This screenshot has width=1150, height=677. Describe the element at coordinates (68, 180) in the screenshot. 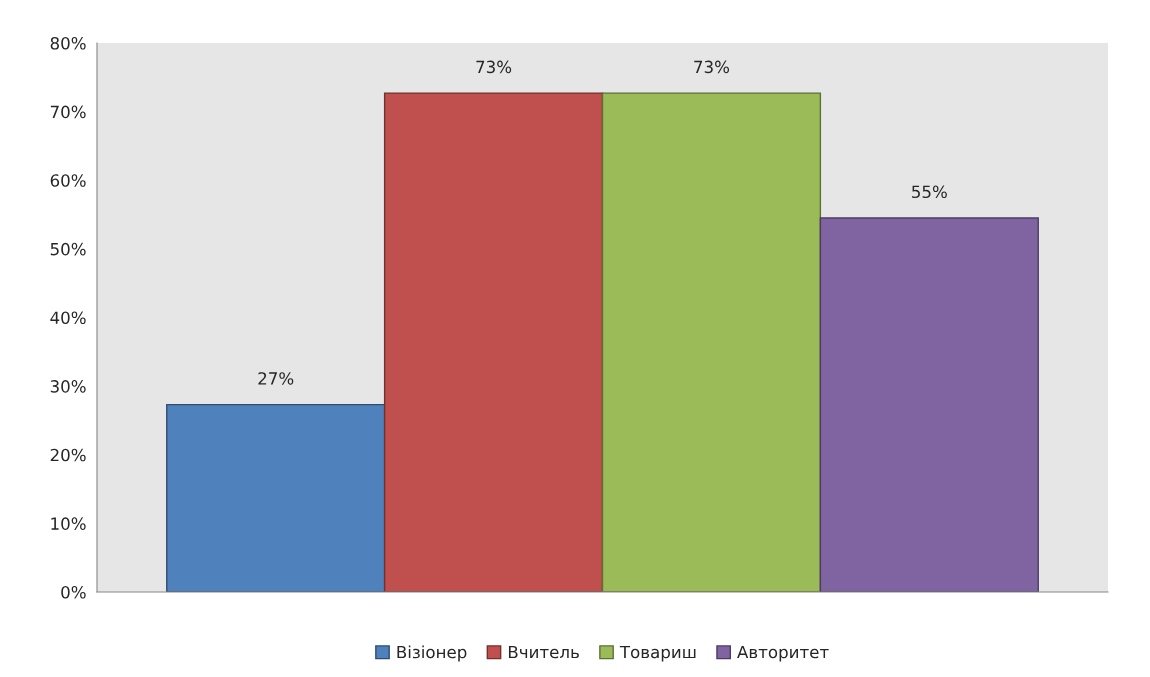

I see `y-tick-label: 60%` at that location.